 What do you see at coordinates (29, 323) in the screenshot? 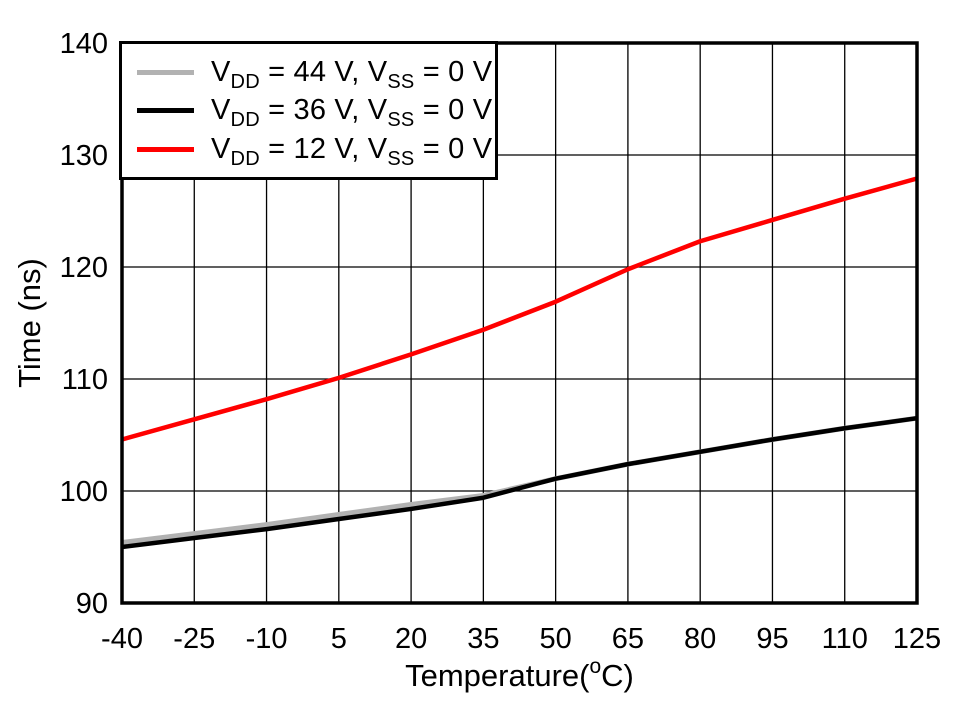
I see `y-axis-title: Time (ns)` at bounding box center [29, 323].